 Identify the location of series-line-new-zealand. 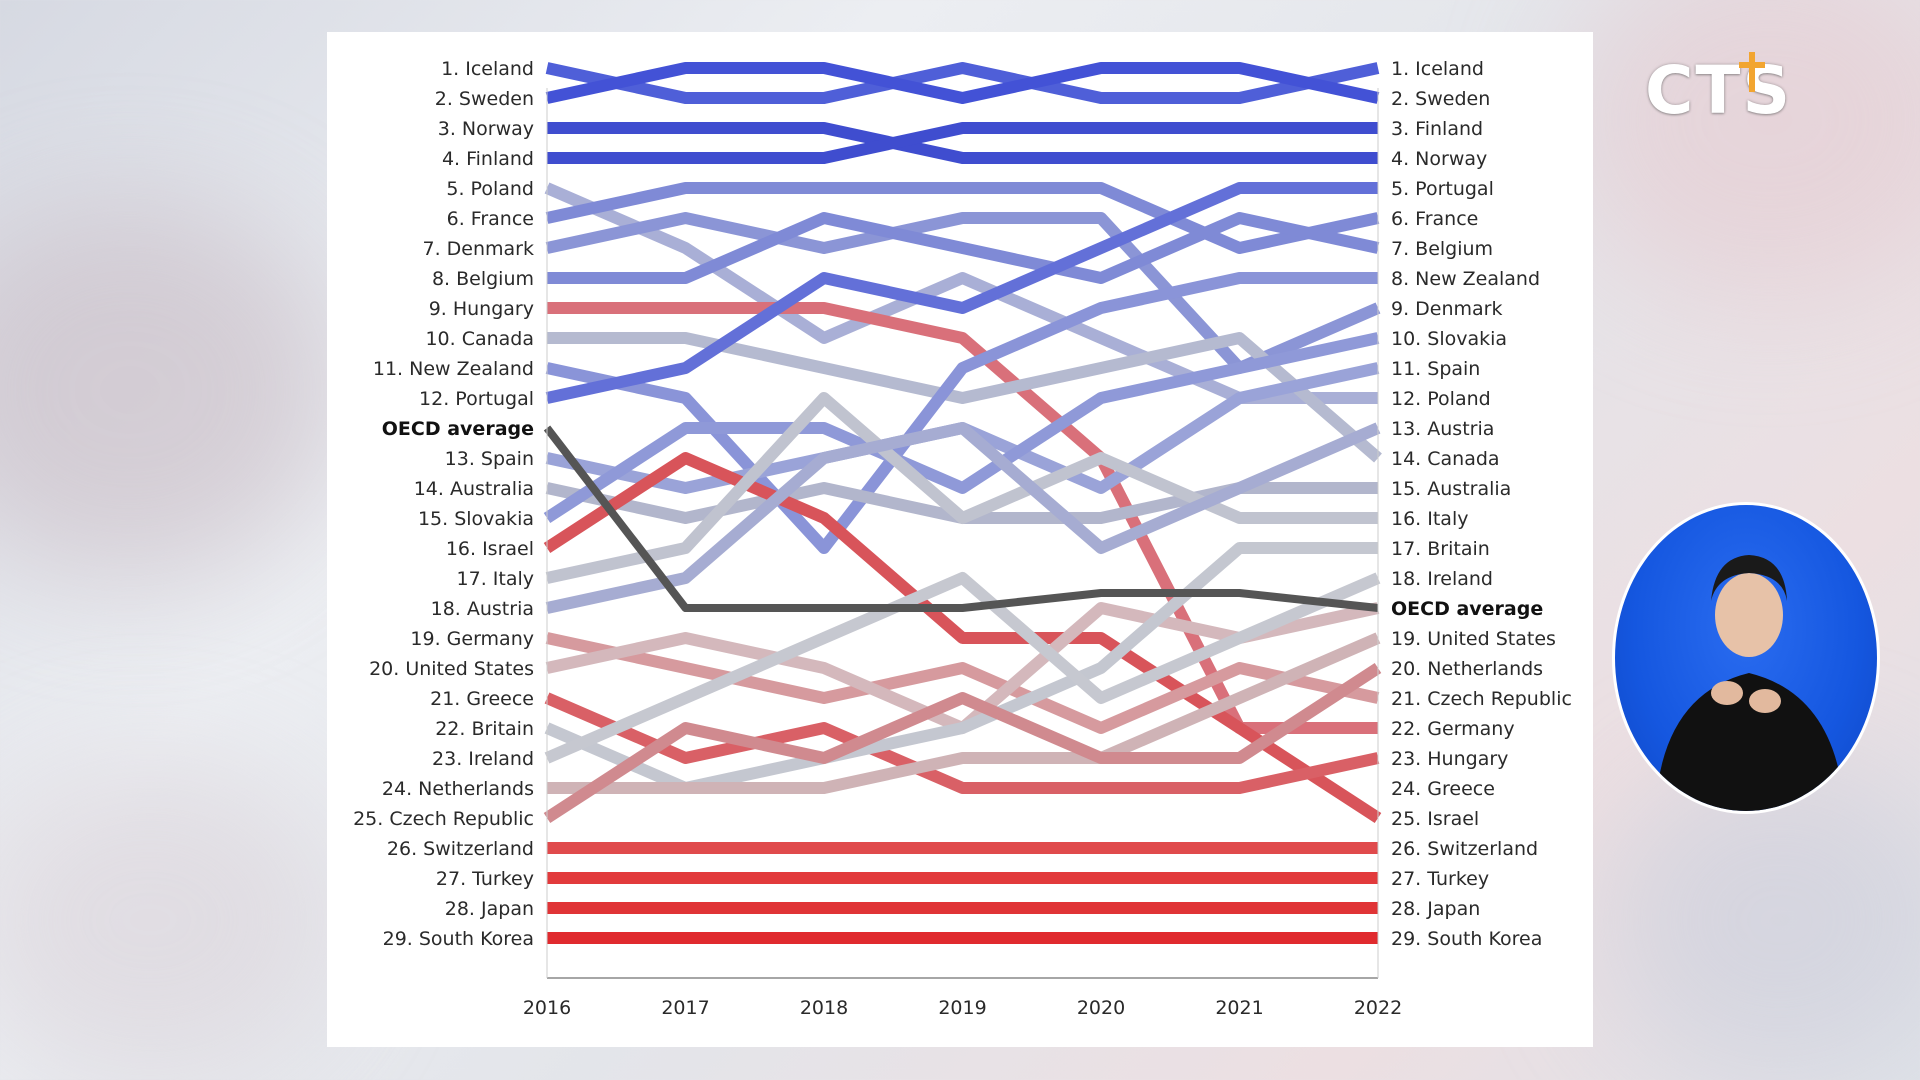
(961, 413).